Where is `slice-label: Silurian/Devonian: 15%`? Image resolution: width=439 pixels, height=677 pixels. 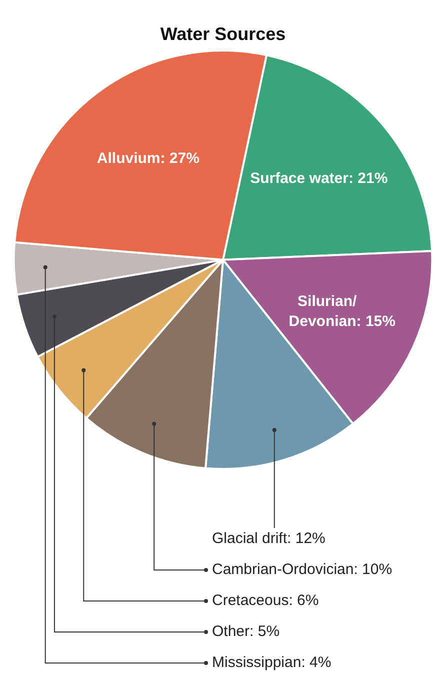 slice-label: Silurian/Devonian: 15% is located at coordinates (342, 311).